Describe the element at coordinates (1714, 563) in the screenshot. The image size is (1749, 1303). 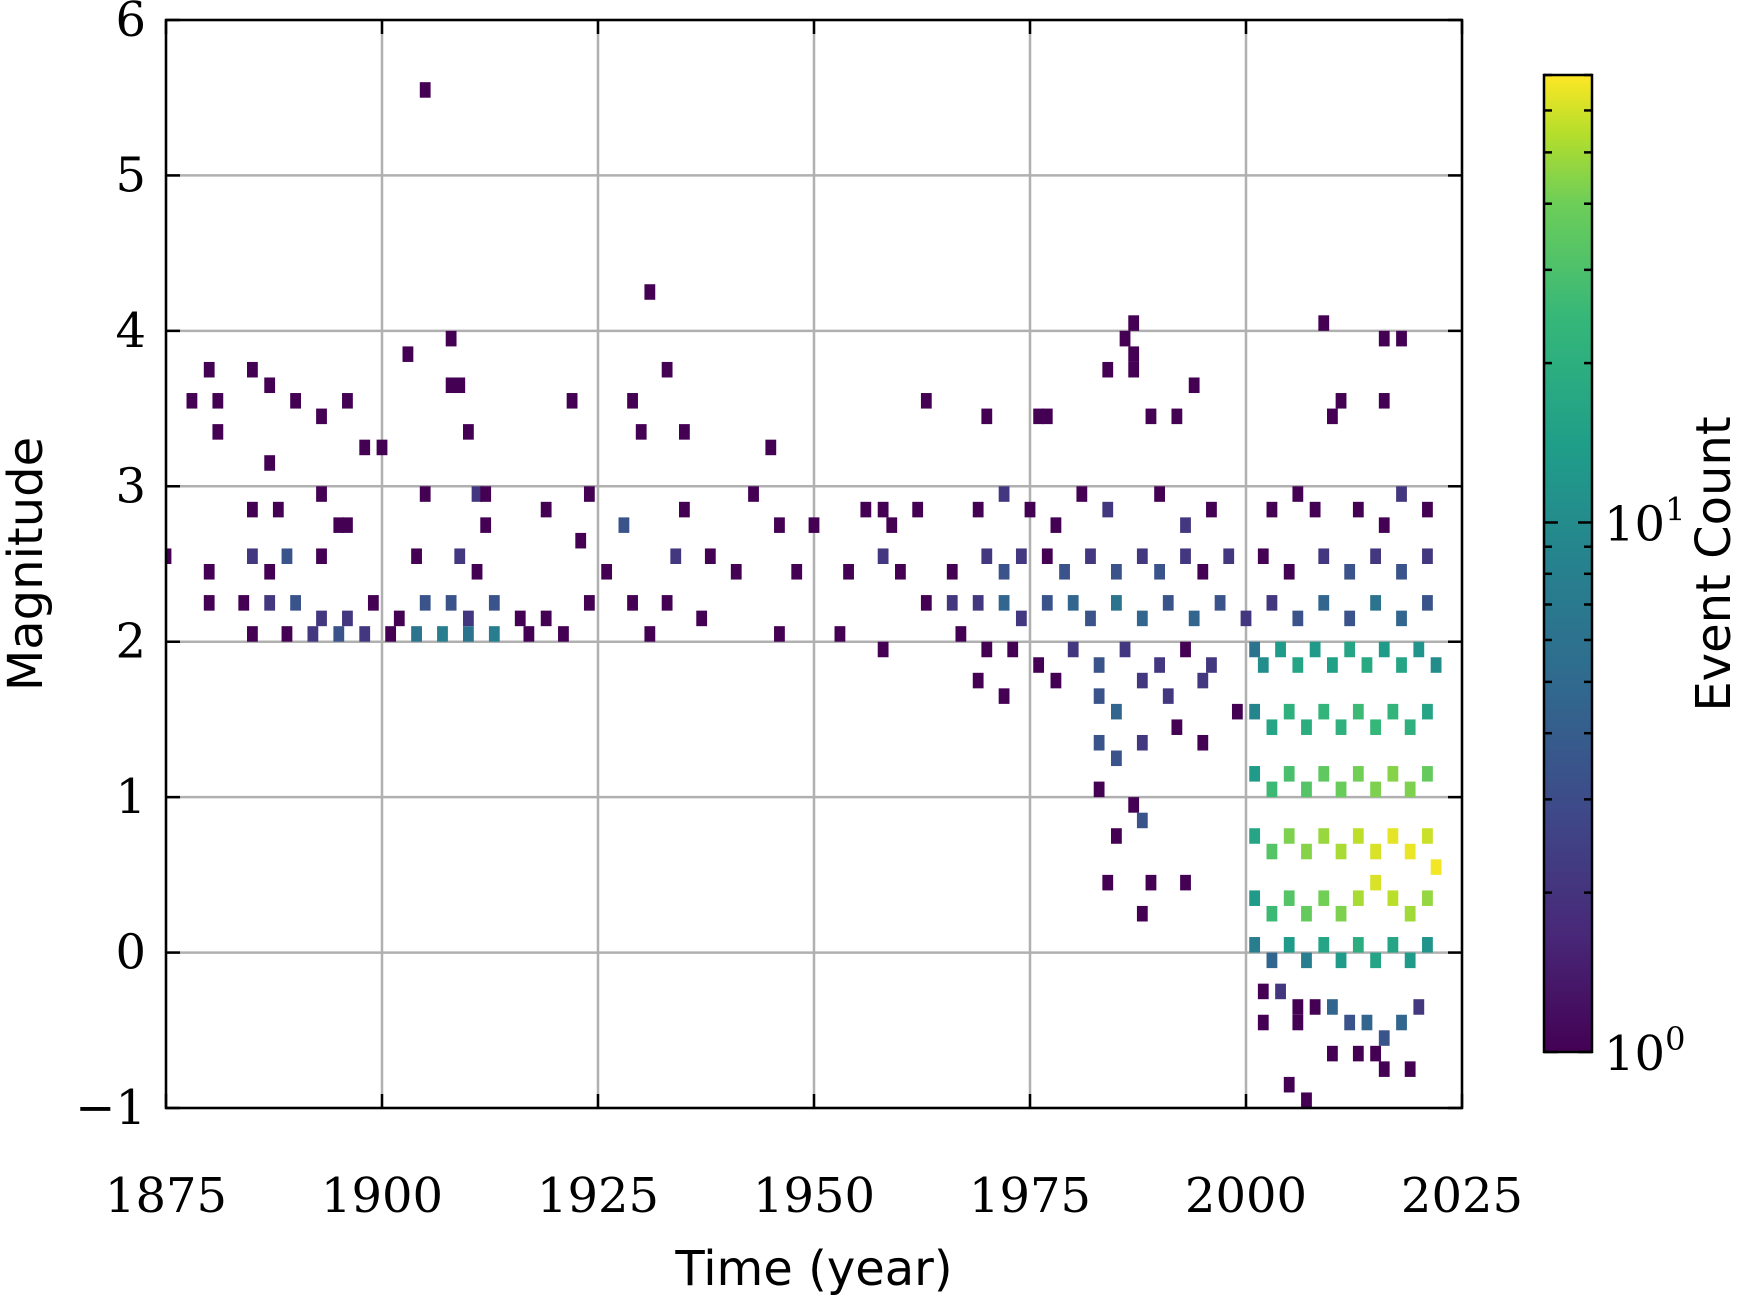
I see `colorbar-label: Event Count` at that location.